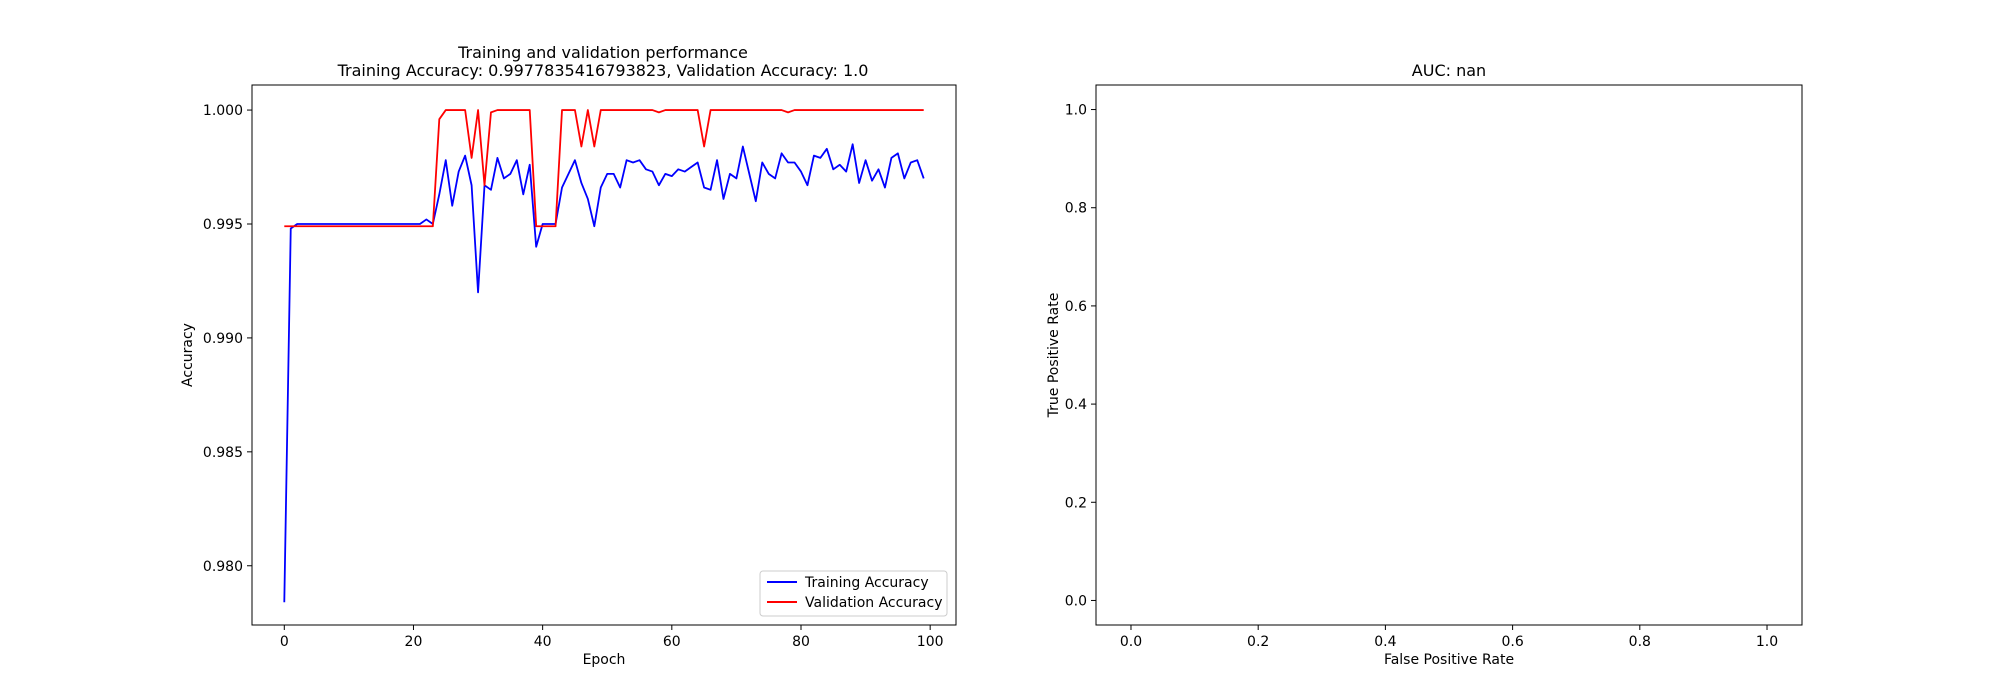 The image size is (2000, 700). What do you see at coordinates (1640, 642) in the screenshot?
I see `roc-x-tick-label: 0.8` at bounding box center [1640, 642].